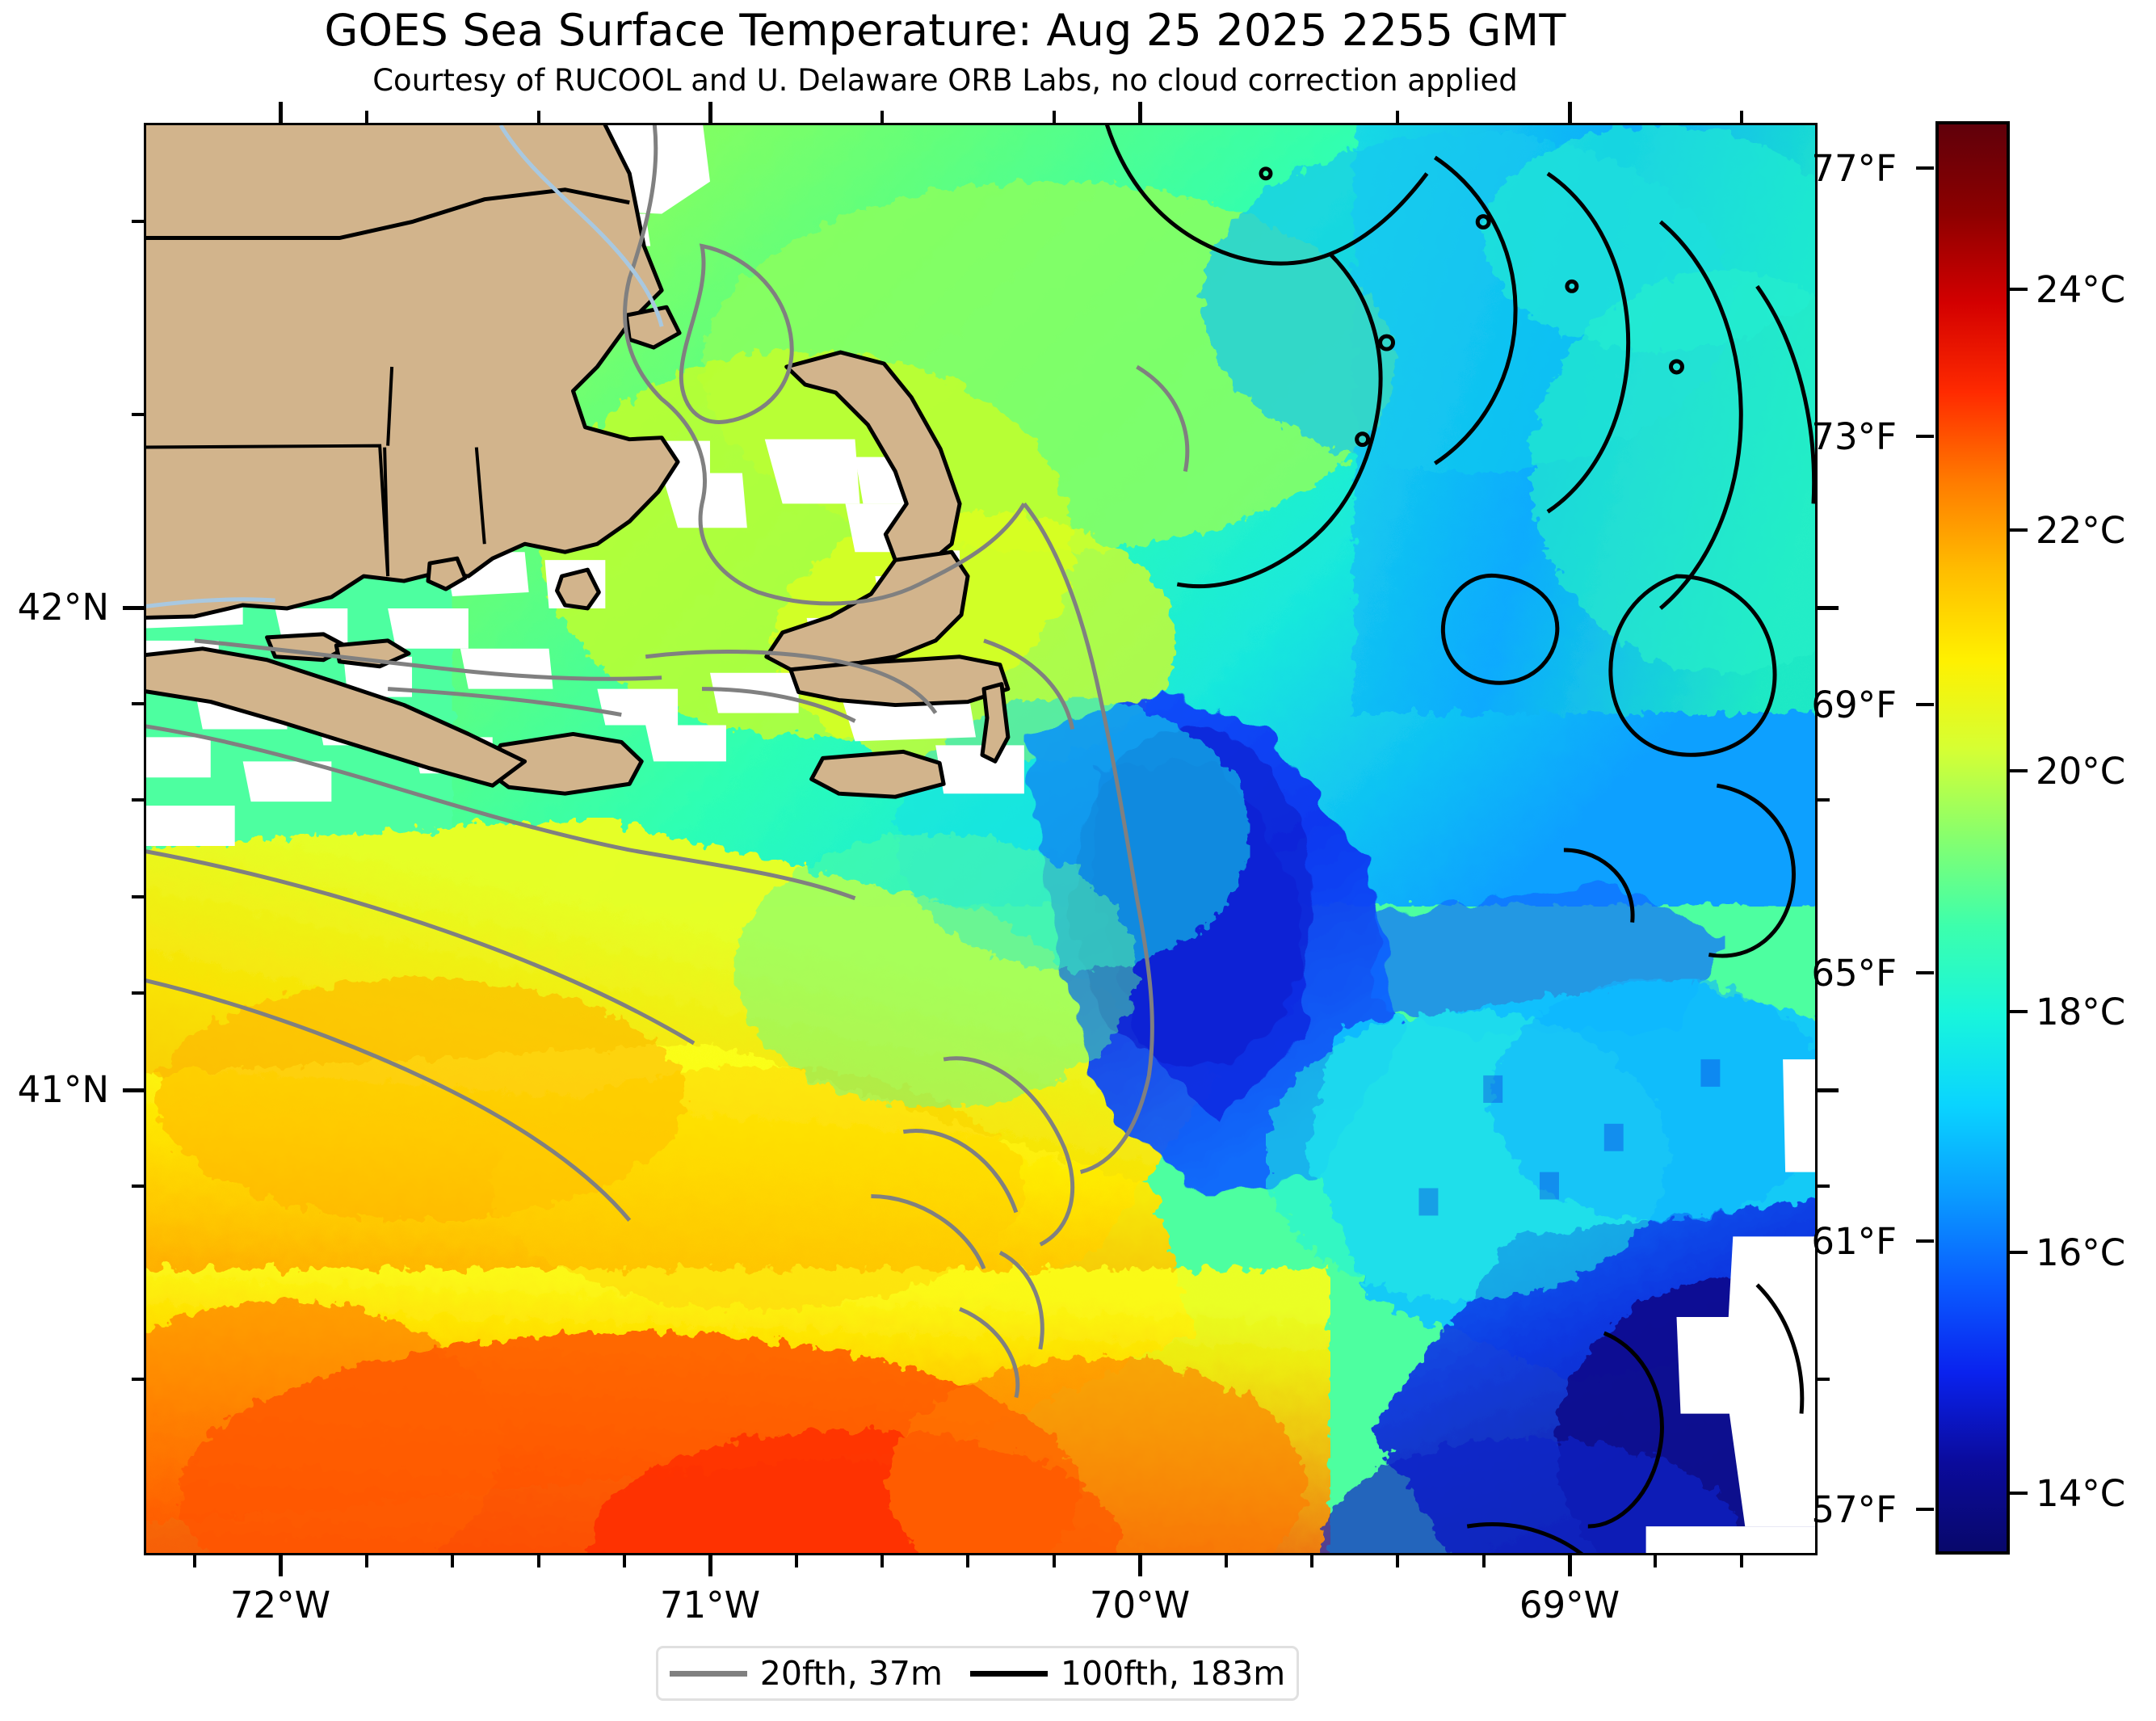  I want to click on legend-item-100fth: 100fth, 183m, so click(1127, 1673).